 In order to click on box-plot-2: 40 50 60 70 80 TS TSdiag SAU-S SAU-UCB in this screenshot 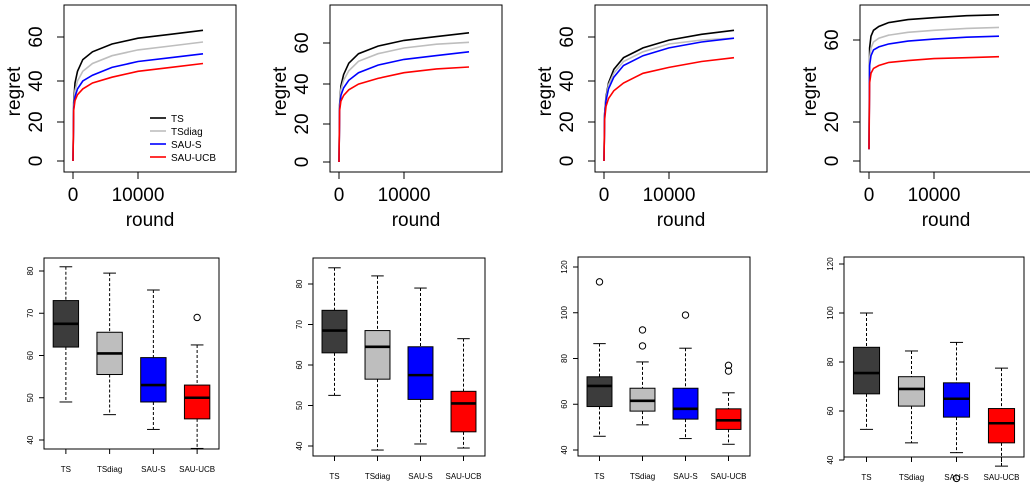, I will do `click(390, 369)`.